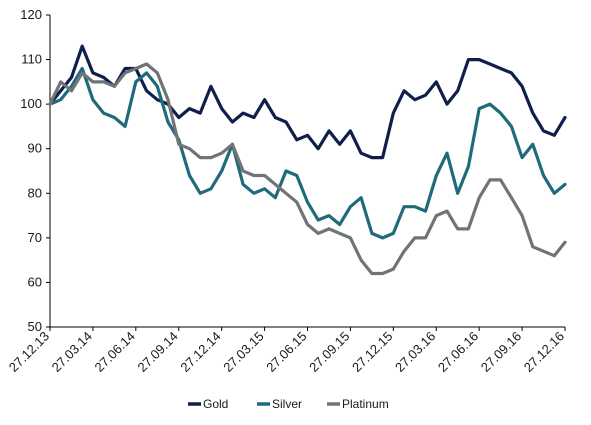  What do you see at coordinates (329, 352) in the screenshot?
I see `x-tick-label: 27.09.15` at bounding box center [329, 352].